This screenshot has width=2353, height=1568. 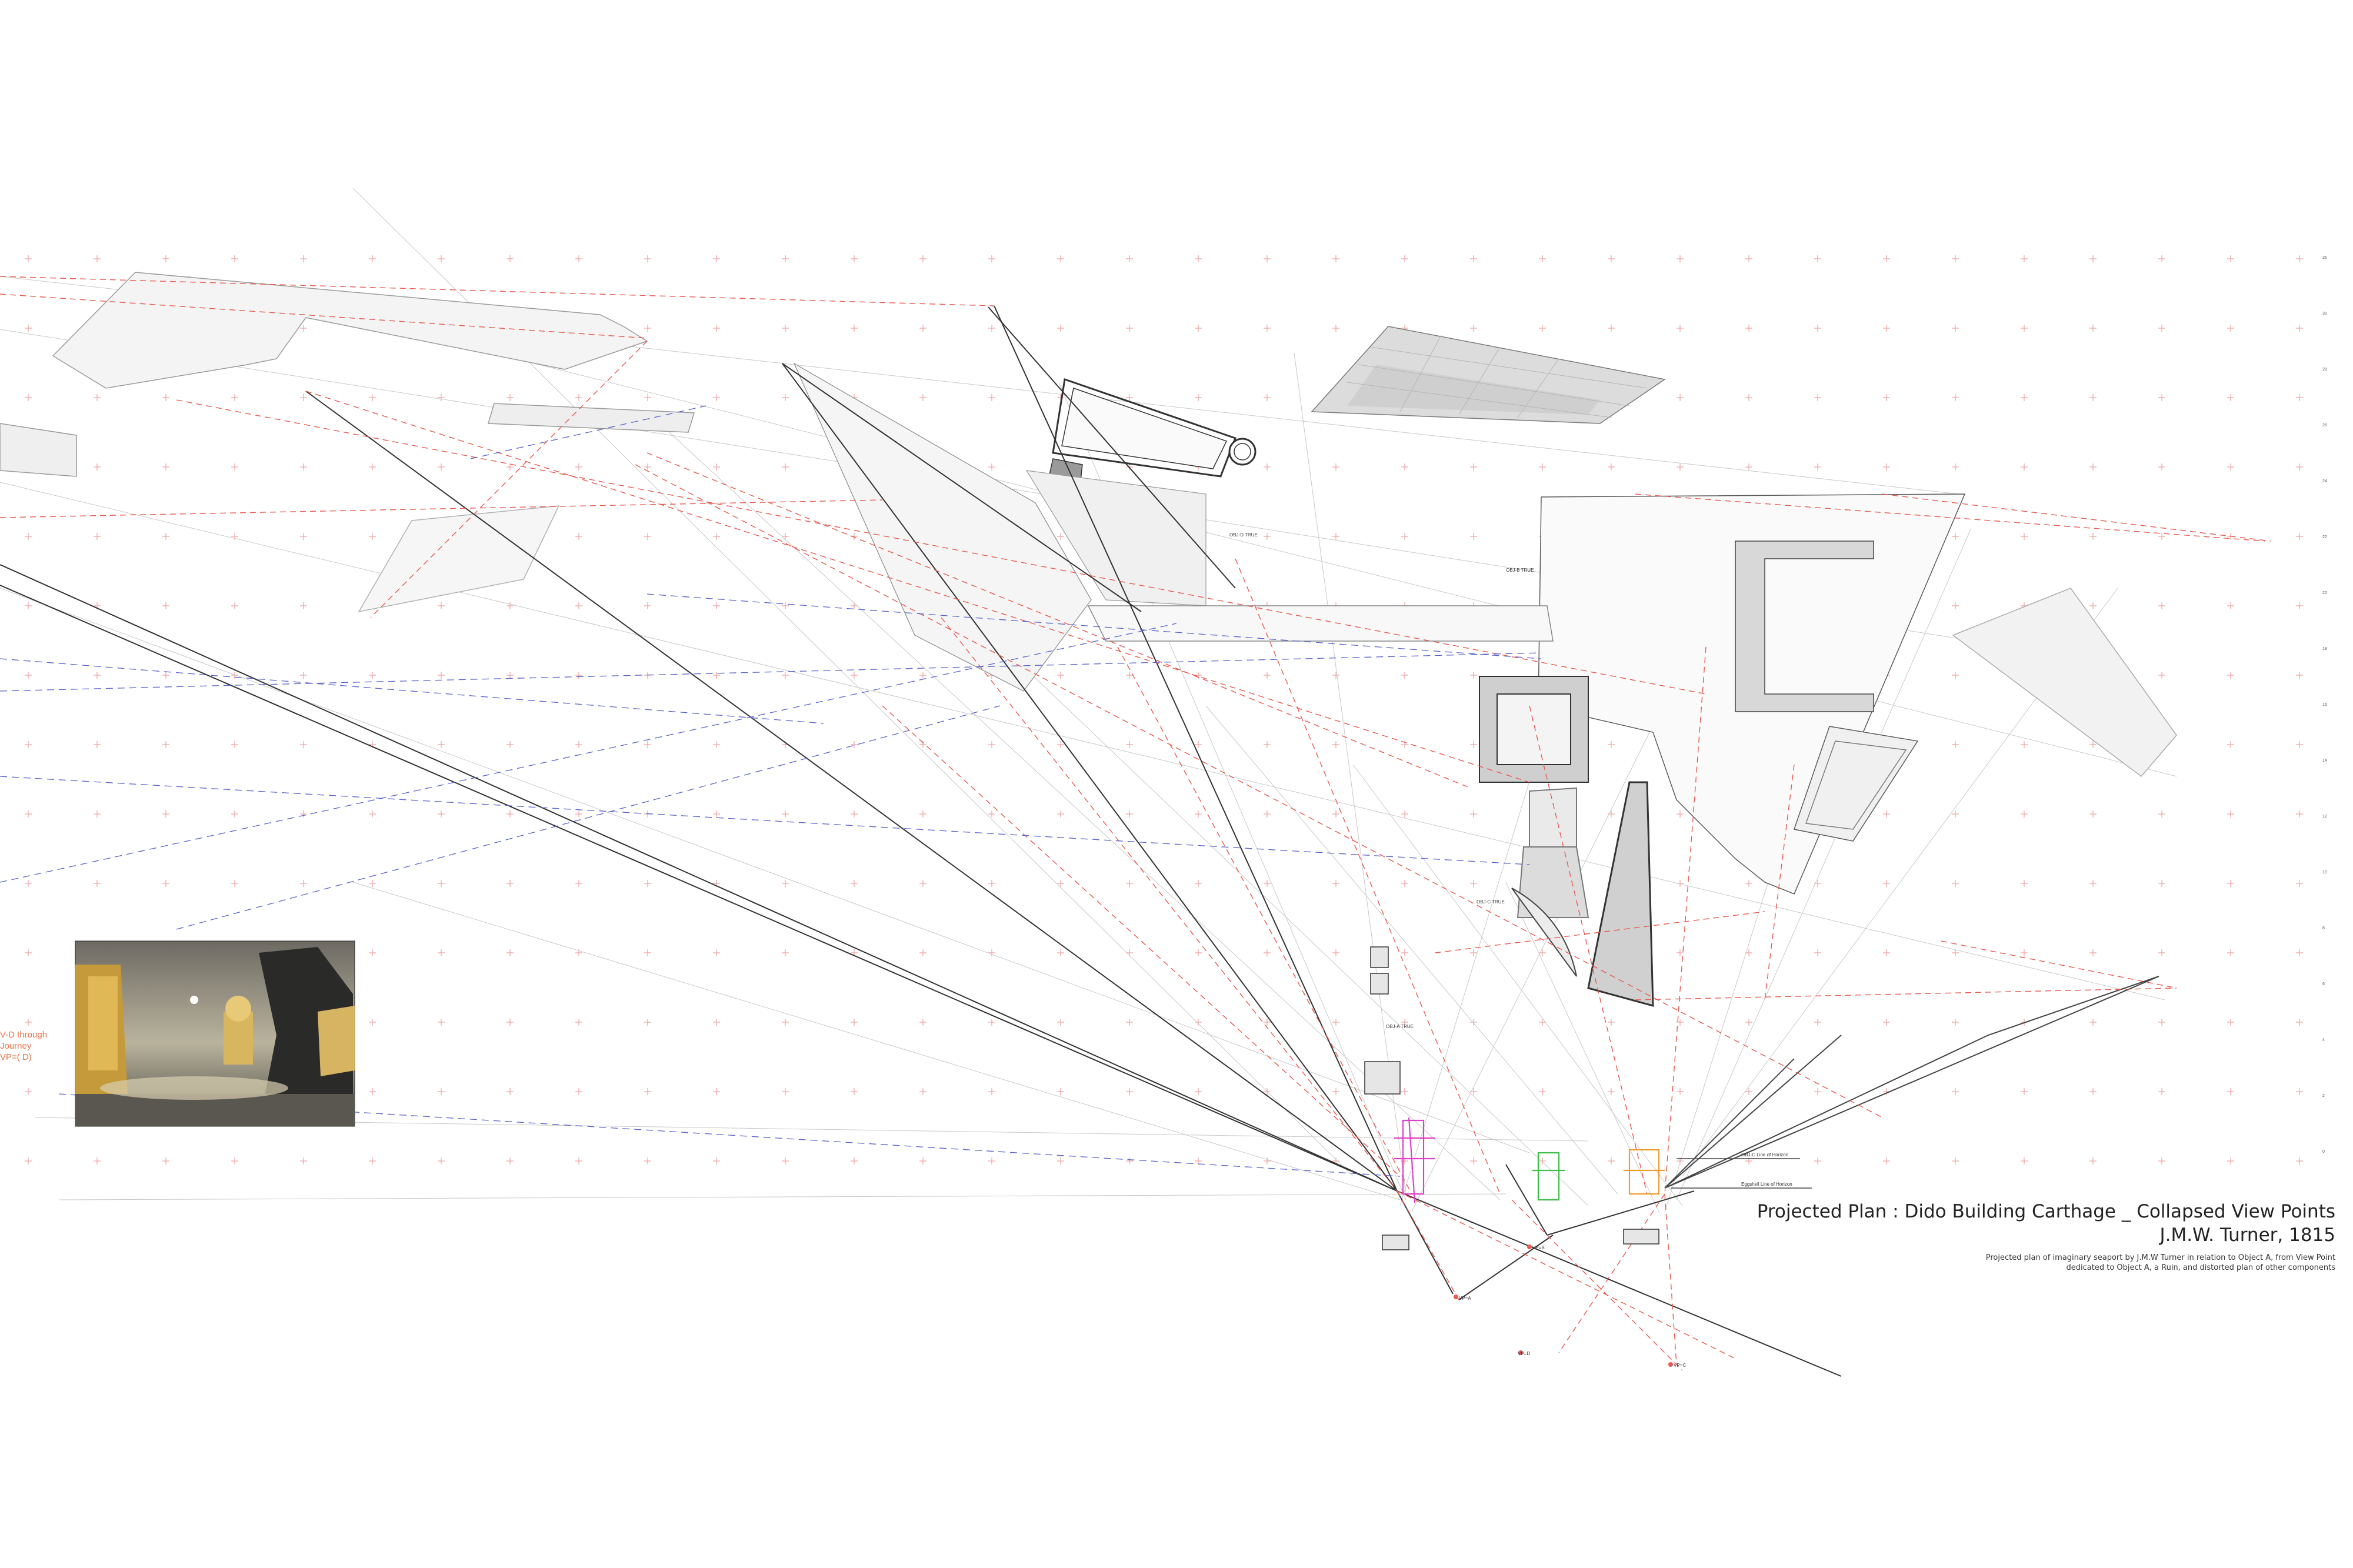 What do you see at coordinates (1621, 894) in the screenshot?
I see `dark-wedge` at bounding box center [1621, 894].